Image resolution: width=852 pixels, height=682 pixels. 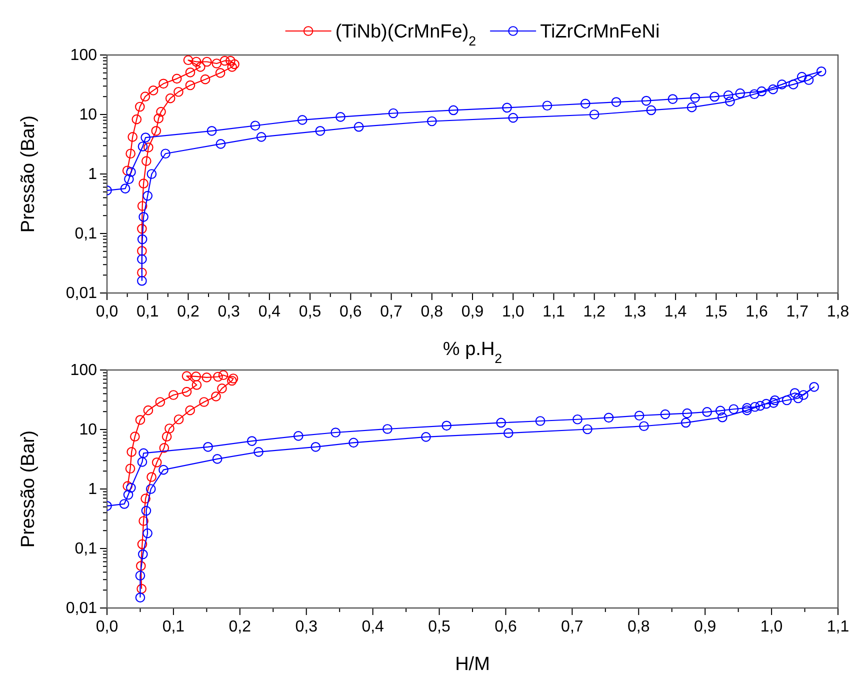 I want to click on legend-label: (TiNb)(CrMnFe)$_{2}$, so click(x=405, y=35).